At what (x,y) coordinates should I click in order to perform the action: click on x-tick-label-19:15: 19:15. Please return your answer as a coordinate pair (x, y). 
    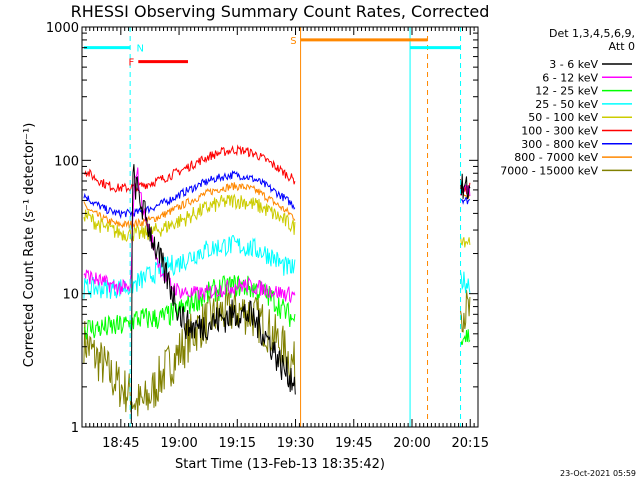
    Looking at the image, I should click on (237, 443).